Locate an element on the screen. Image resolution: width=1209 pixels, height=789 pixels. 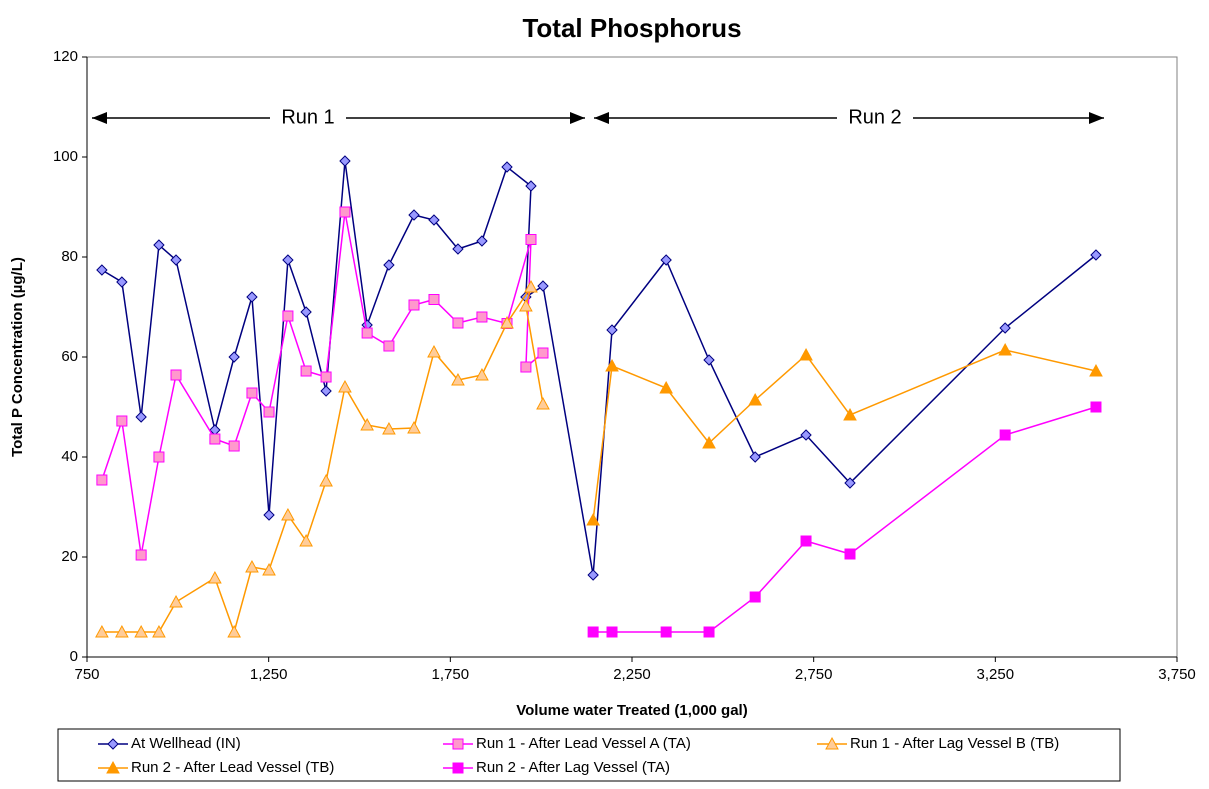
legend-label: Run 1 - After Lead Vessel A (TA) is located at coordinates (583, 743).